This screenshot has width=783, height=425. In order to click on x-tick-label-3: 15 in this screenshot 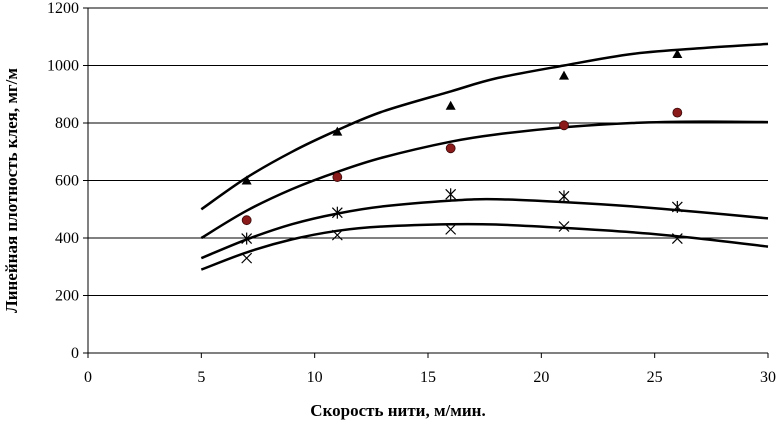, I will do `click(428, 377)`.